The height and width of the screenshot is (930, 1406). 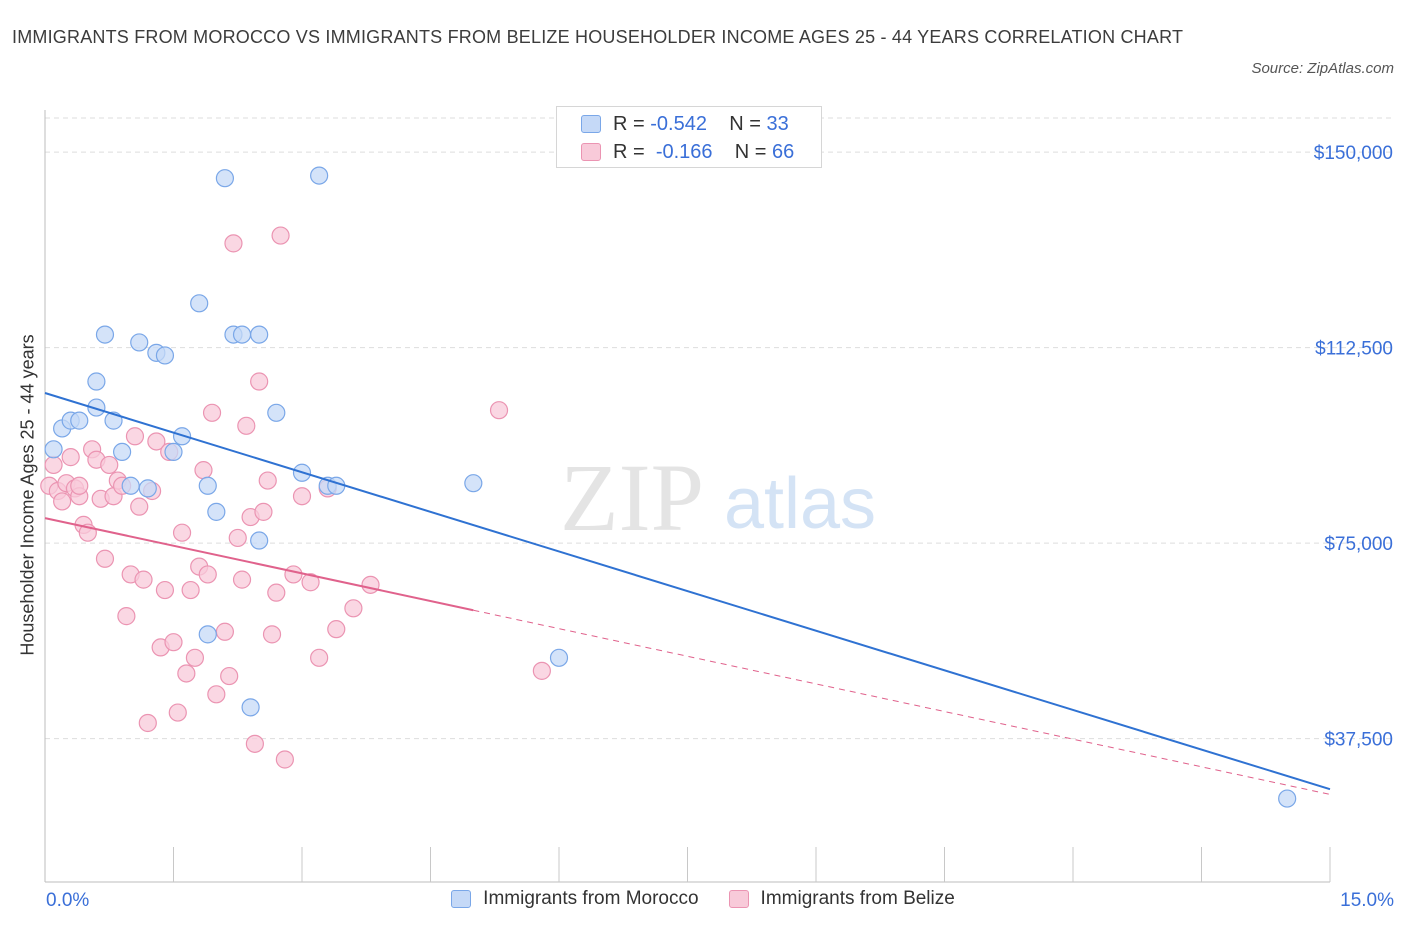 I want to click on x-tick-min: 0.0%, so click(x=68, y=900).